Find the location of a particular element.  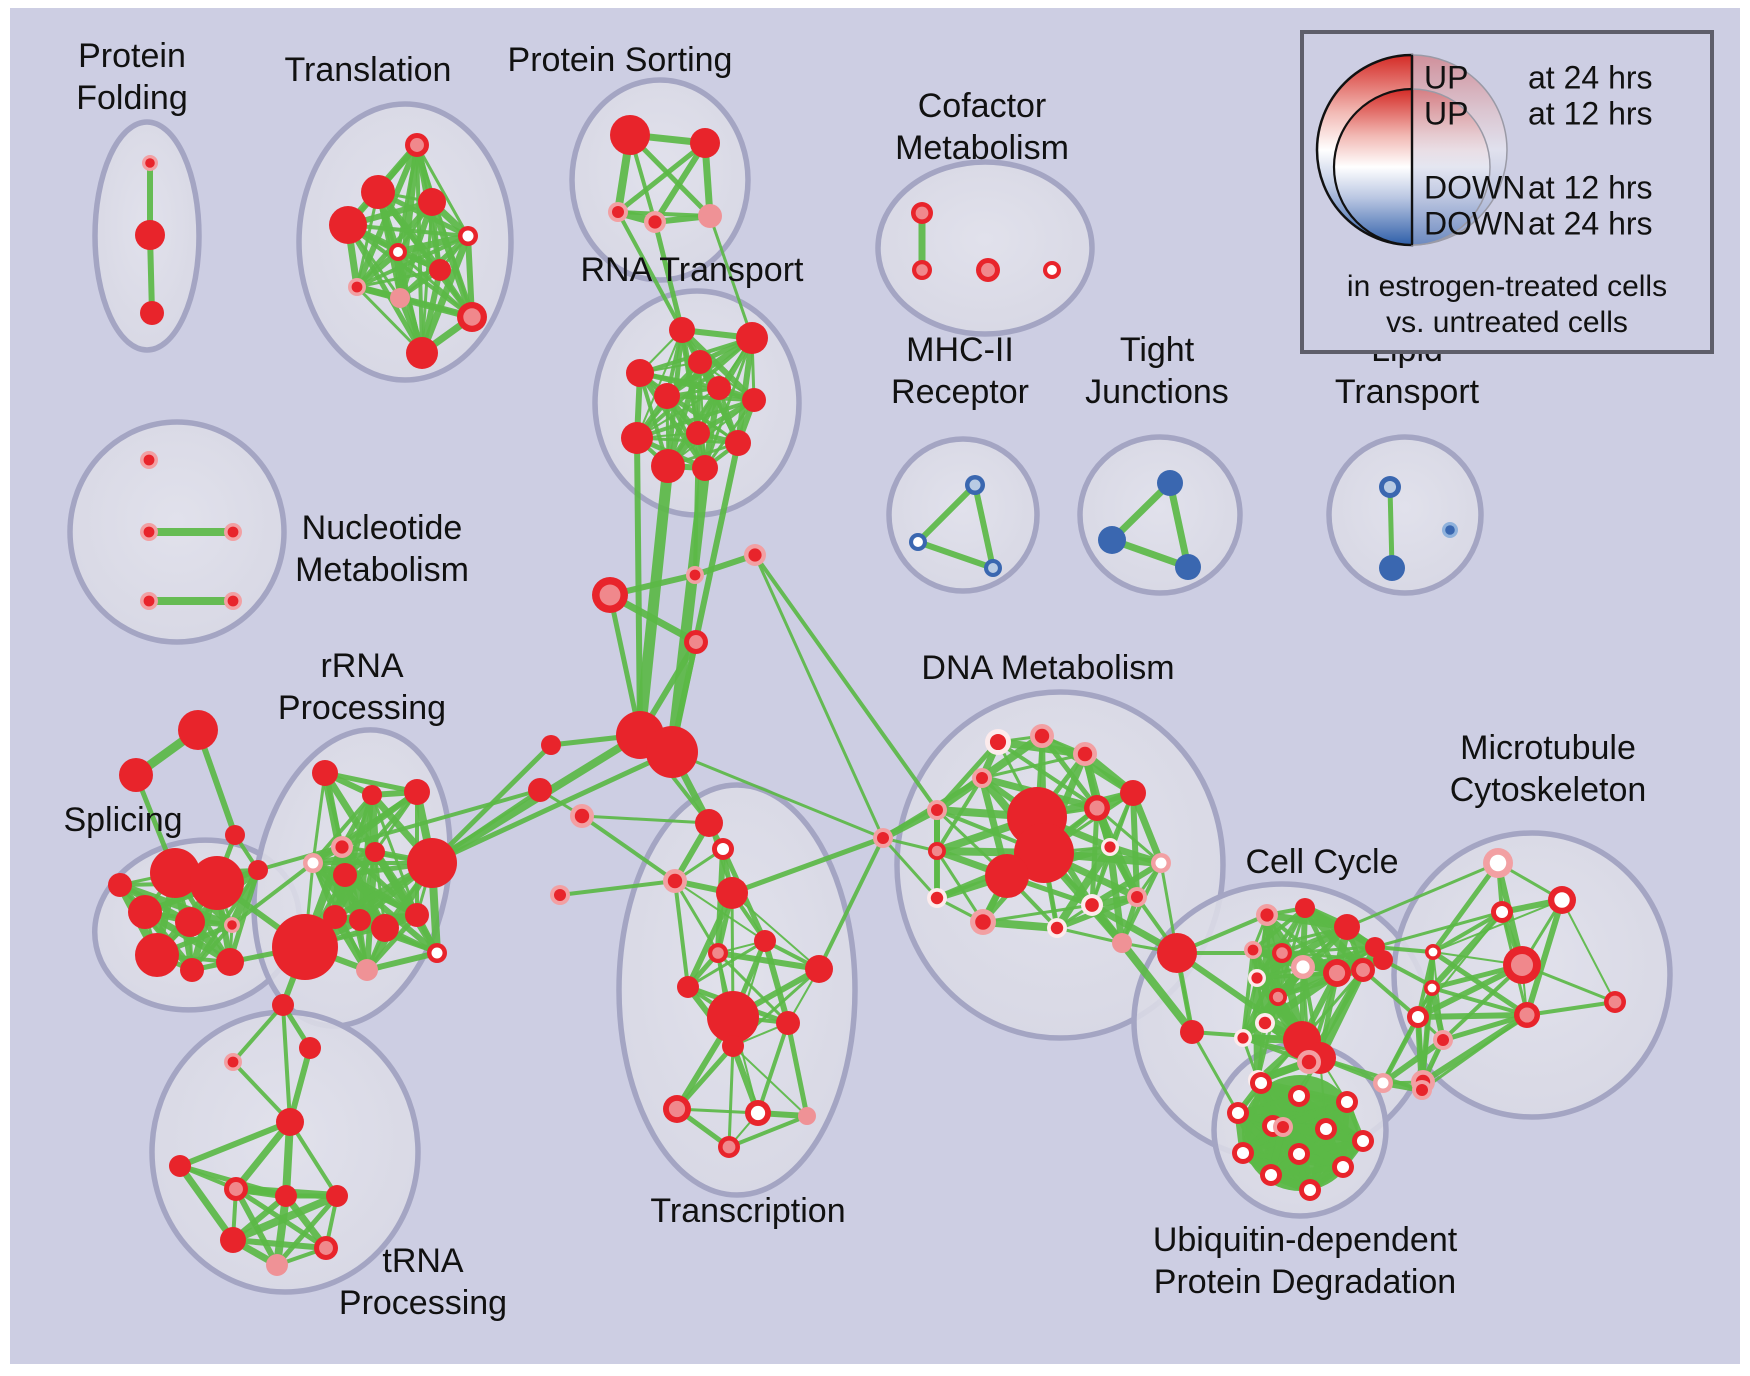

gene-node-transcription-12-center is located at coordinates (758, 1113).